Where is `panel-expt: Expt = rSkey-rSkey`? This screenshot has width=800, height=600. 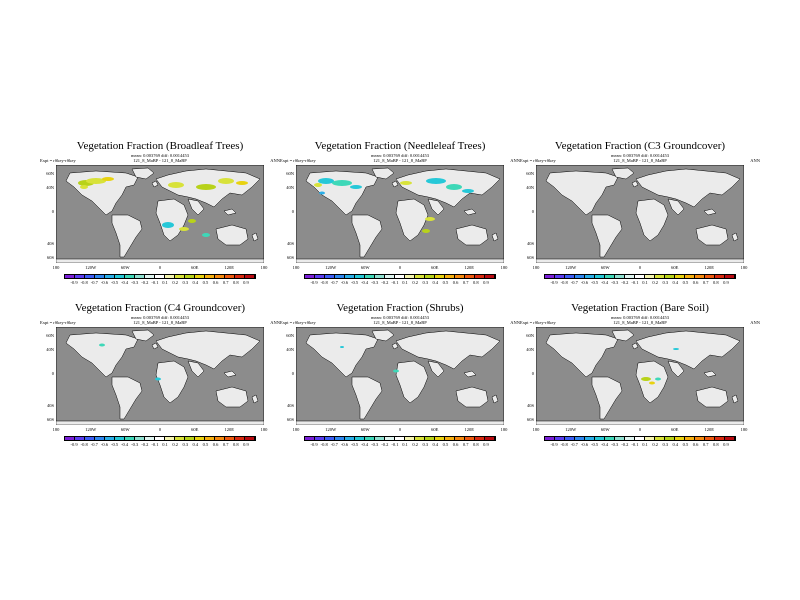 panel-expt: Expt = rSkey-rSkey is located at coordinates (298, 322).